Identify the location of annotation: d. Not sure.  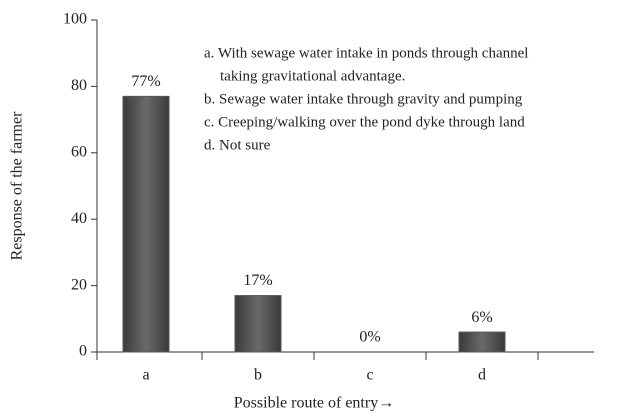
(237, 145).